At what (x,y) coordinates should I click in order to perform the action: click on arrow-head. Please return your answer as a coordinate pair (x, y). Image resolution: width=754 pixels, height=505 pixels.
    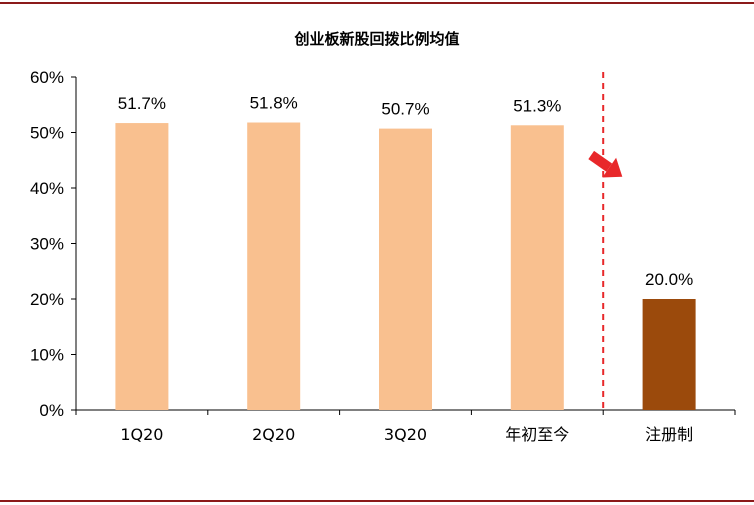
    Looking at the image, I should click on (612, 167).